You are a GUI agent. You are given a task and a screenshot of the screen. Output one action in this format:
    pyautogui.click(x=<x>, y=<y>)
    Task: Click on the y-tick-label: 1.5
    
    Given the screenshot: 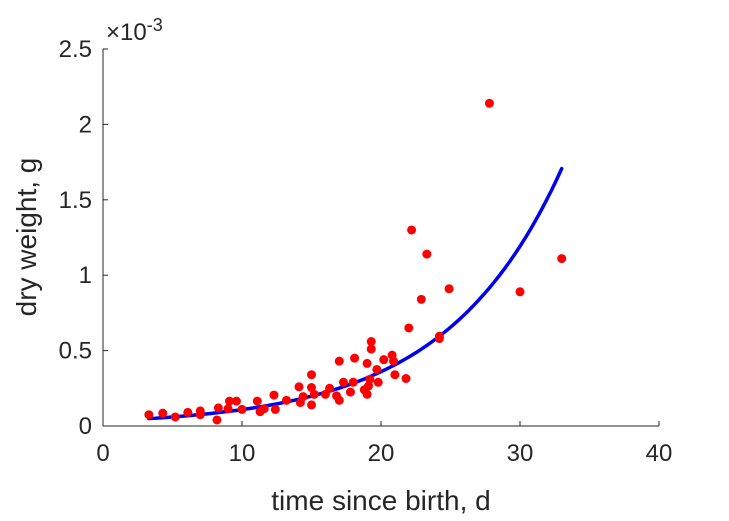 What is the action you would take?
    pyautogui.click(x=75, y=200)
    